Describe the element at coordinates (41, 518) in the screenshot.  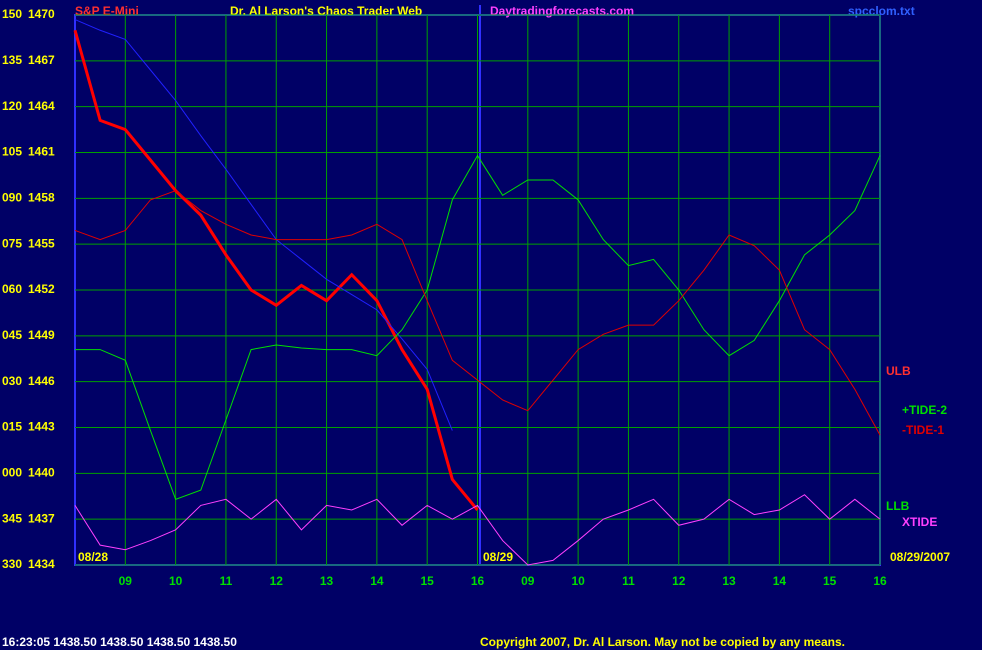
I see `y-tick-label: 1437` at that location.